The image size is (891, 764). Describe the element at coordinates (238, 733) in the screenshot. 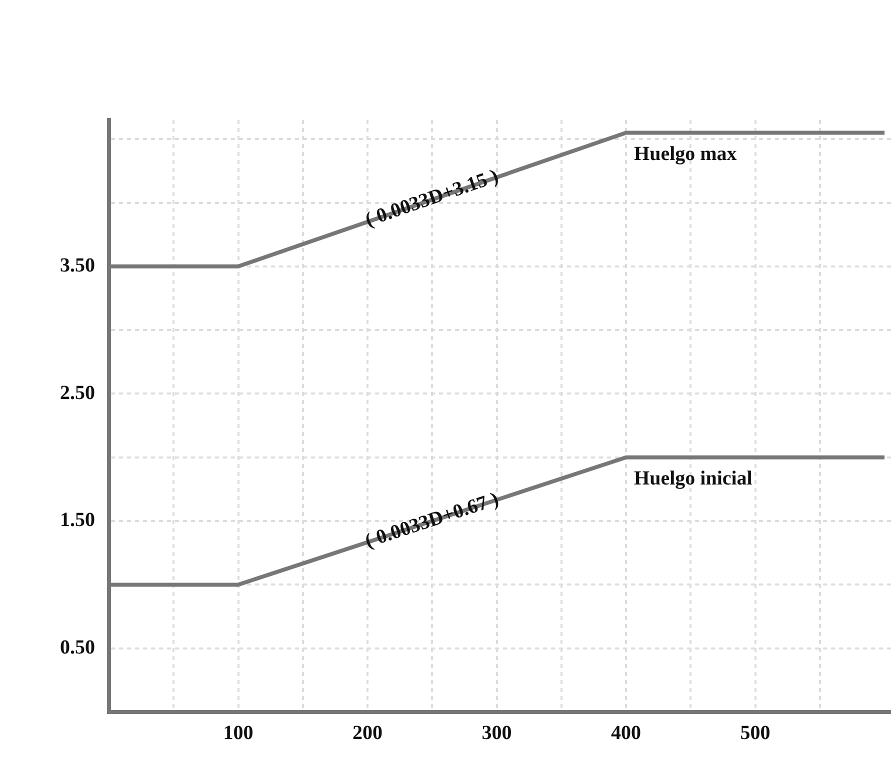

I see `x-tick-label: 100` at that location.